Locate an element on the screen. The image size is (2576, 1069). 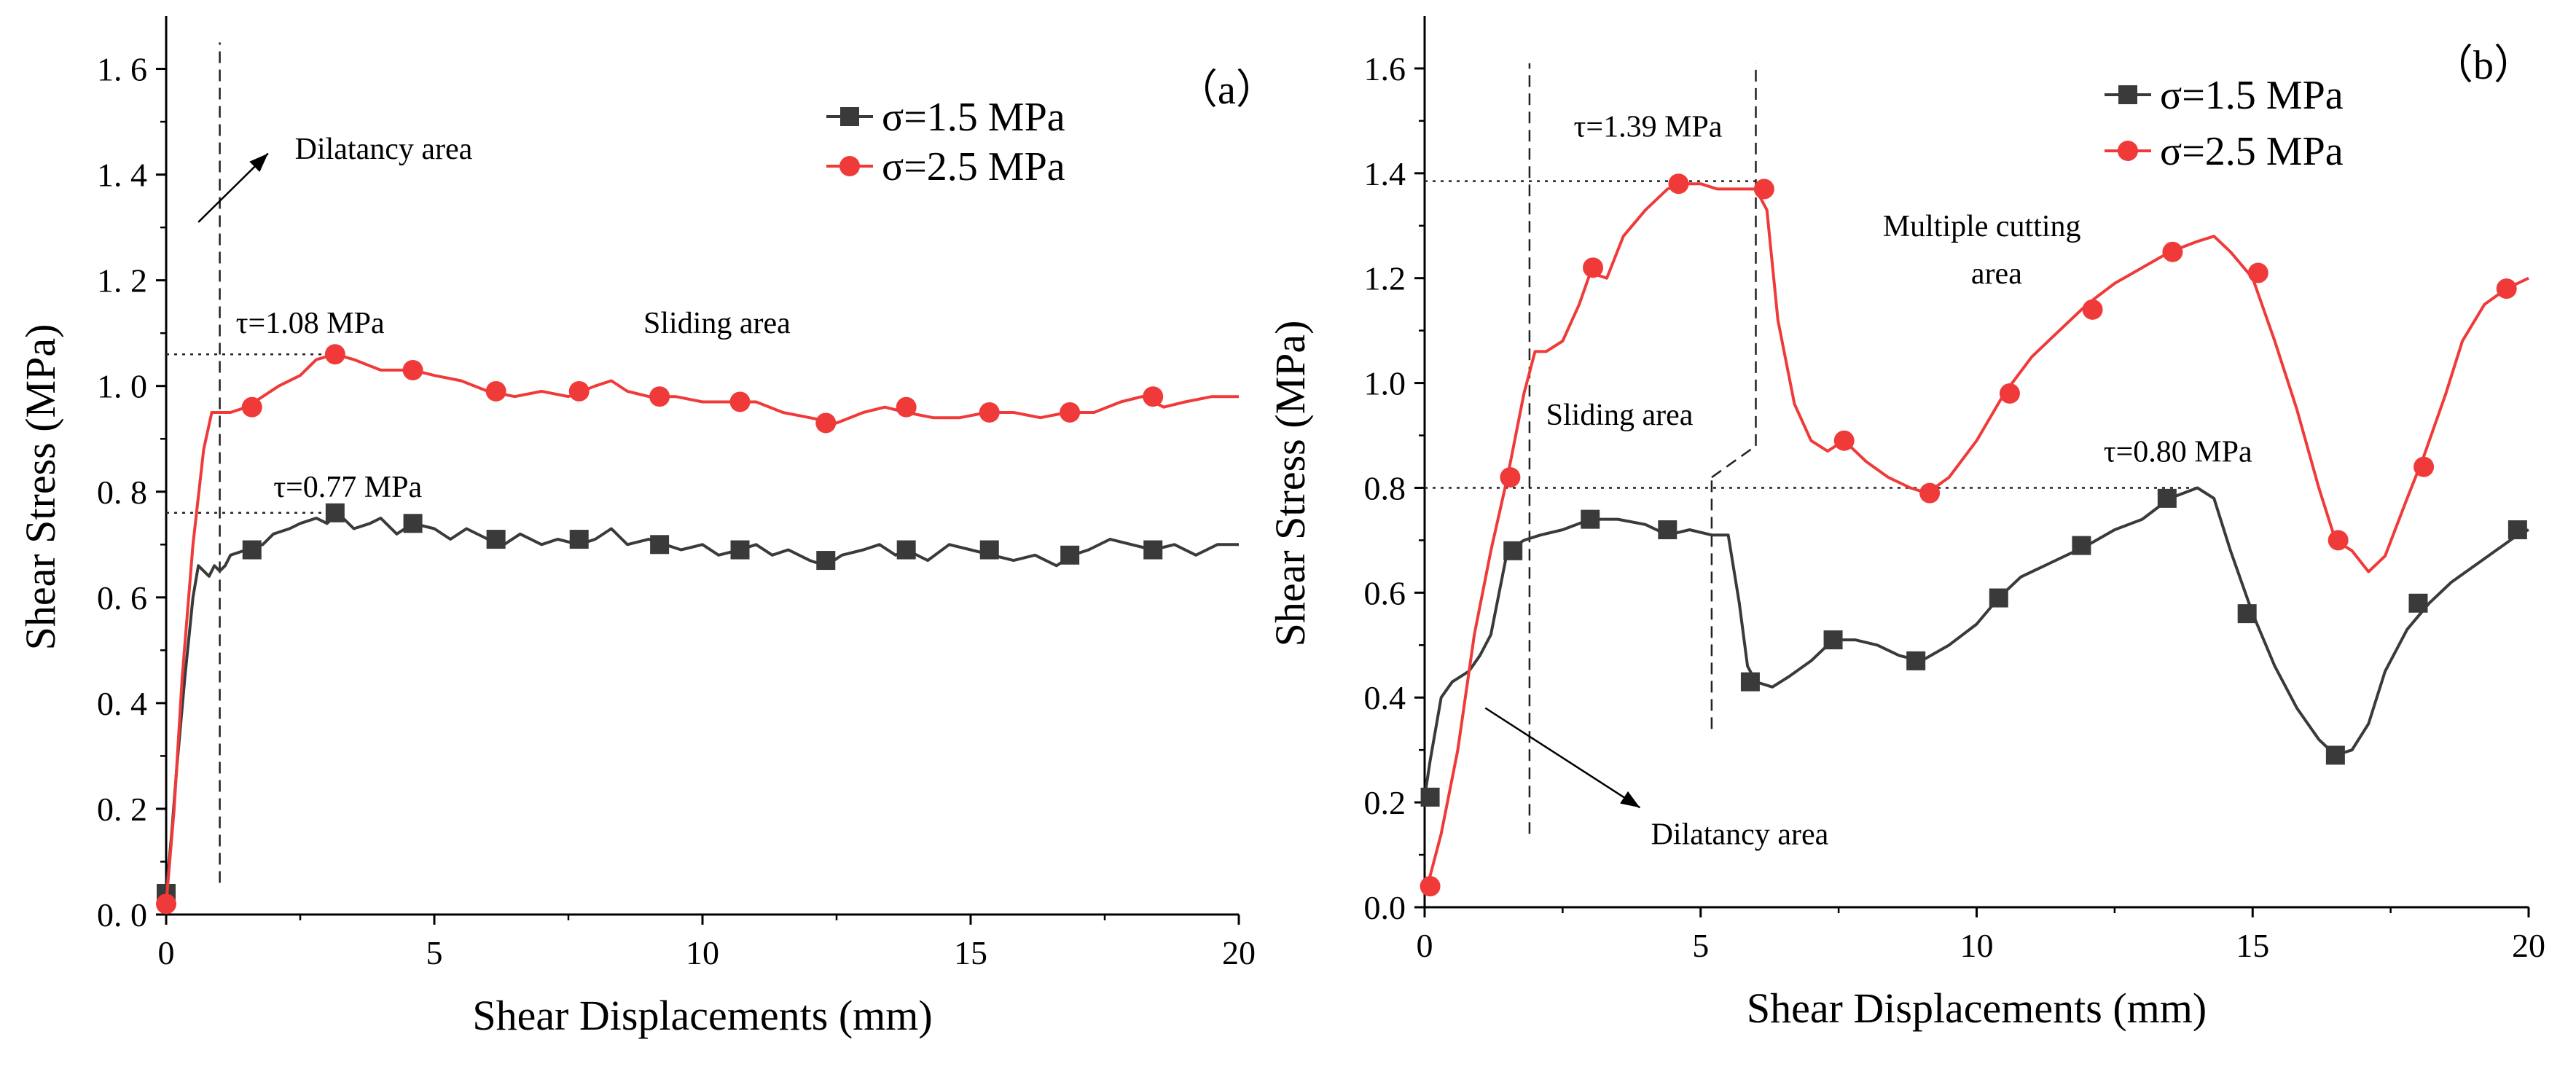
y-tick-label: 0. 8 is located at coordinates (122, 492).